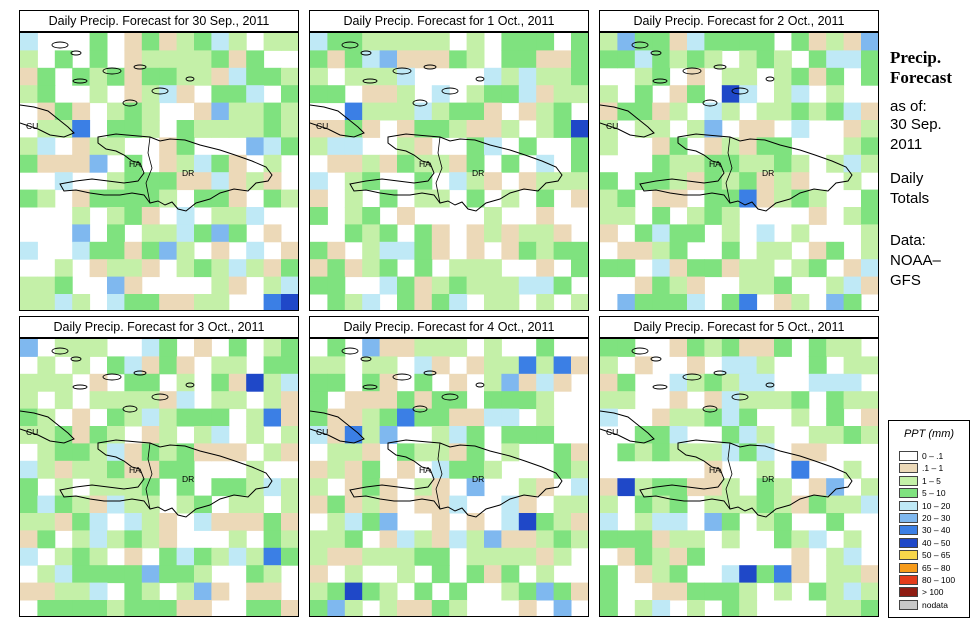 This screenshot has width=975, height=635. What do you see at coordinates (159, 171) in the screenshot?
I see `precip-grid: CU HA DR` at bounding box center [159, 171].